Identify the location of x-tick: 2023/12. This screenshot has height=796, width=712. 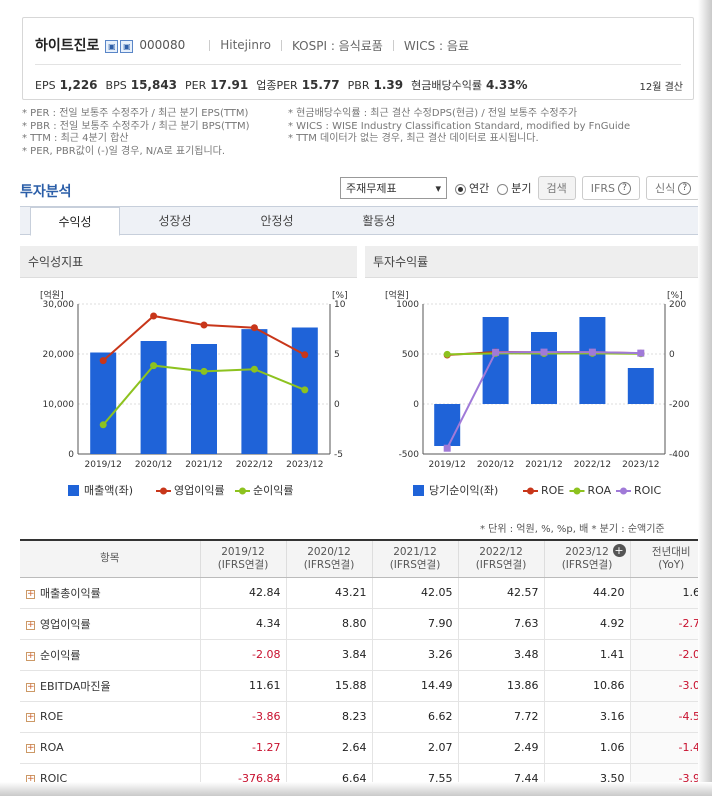
(304, 465).